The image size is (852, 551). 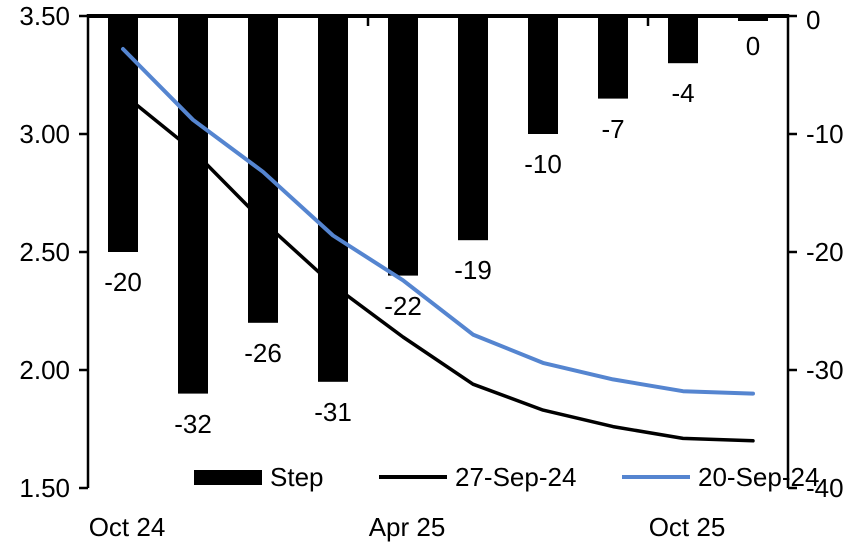 I want to click on bar-data-label: -26, so click(x=263, y=352).